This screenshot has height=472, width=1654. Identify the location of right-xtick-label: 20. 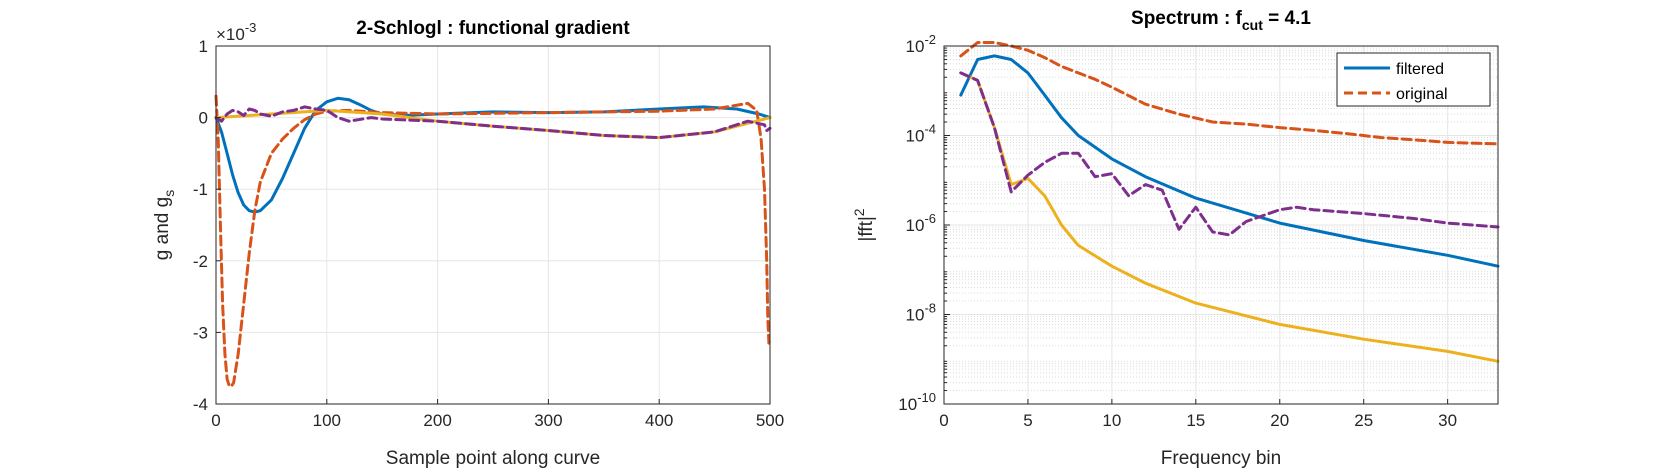
(1279, 420).